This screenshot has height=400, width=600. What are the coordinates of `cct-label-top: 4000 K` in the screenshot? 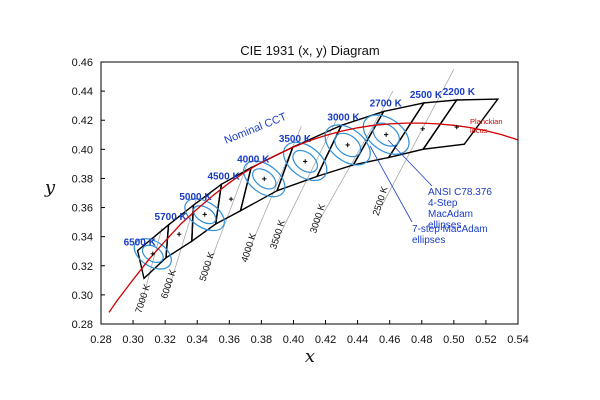 It's located at (253, 160).